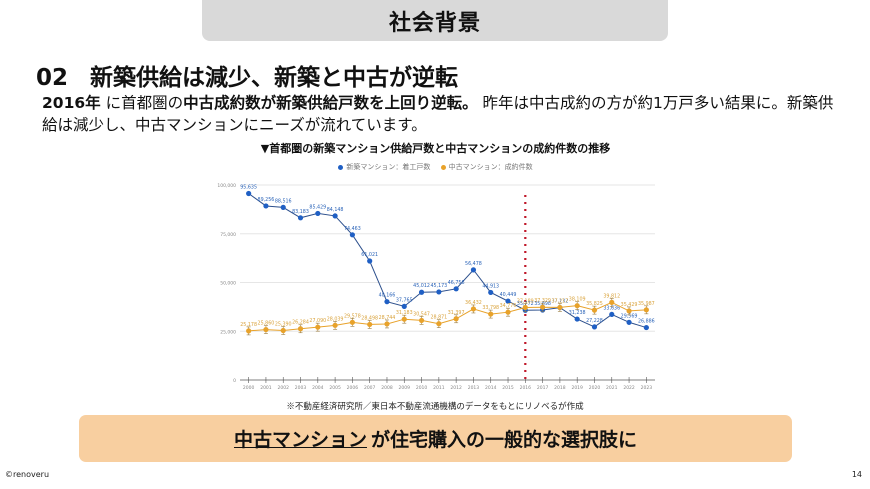 This screenshot has height=489, width=870. I want to click on source-note: ※不動産経済研究所／東日本不動産流通機構のデータをもとにリノベるが作成, so click(435, 407).